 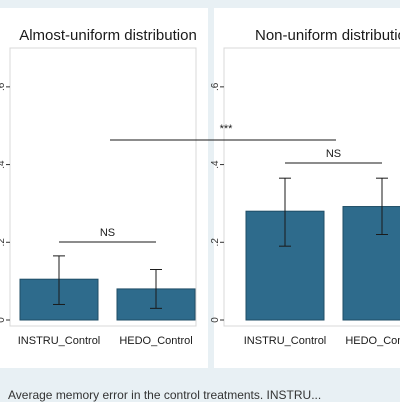 What do you see at coordinates (327, 35) in the screenshot?
I see `chart-title: Non-uniform distribution` at bounding box center [327, 35].